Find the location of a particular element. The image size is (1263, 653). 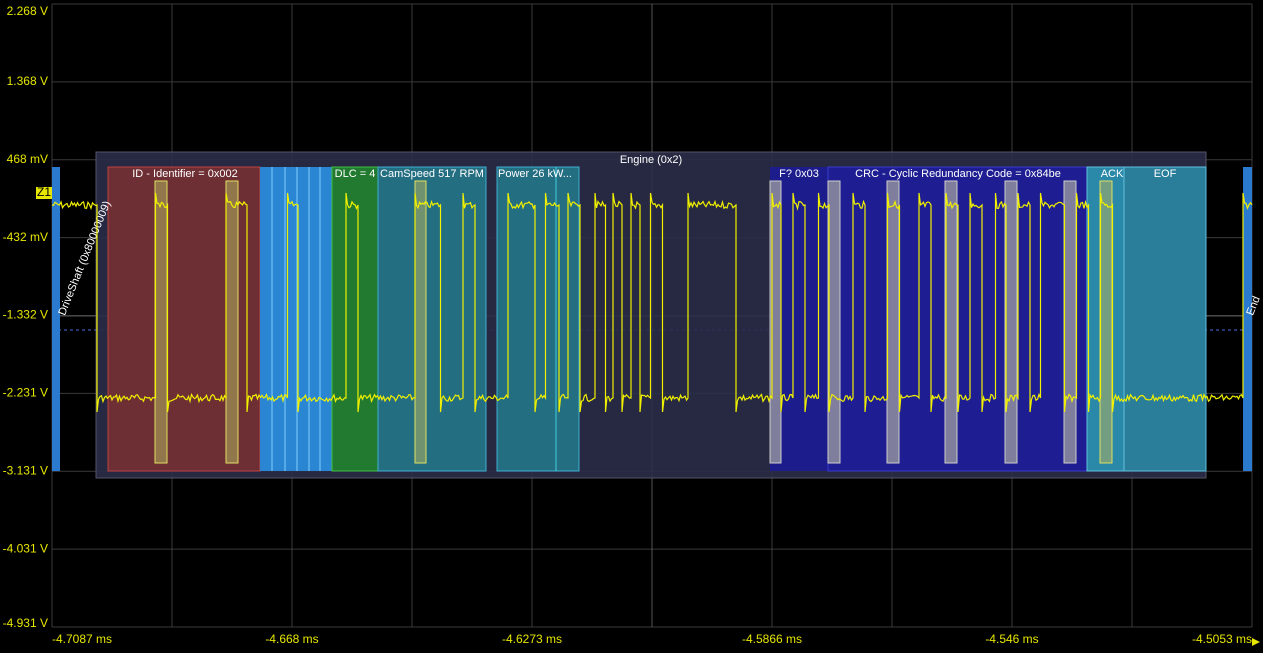

x-axis-label: -4.5866 ms is located at coordinates (772, 639).